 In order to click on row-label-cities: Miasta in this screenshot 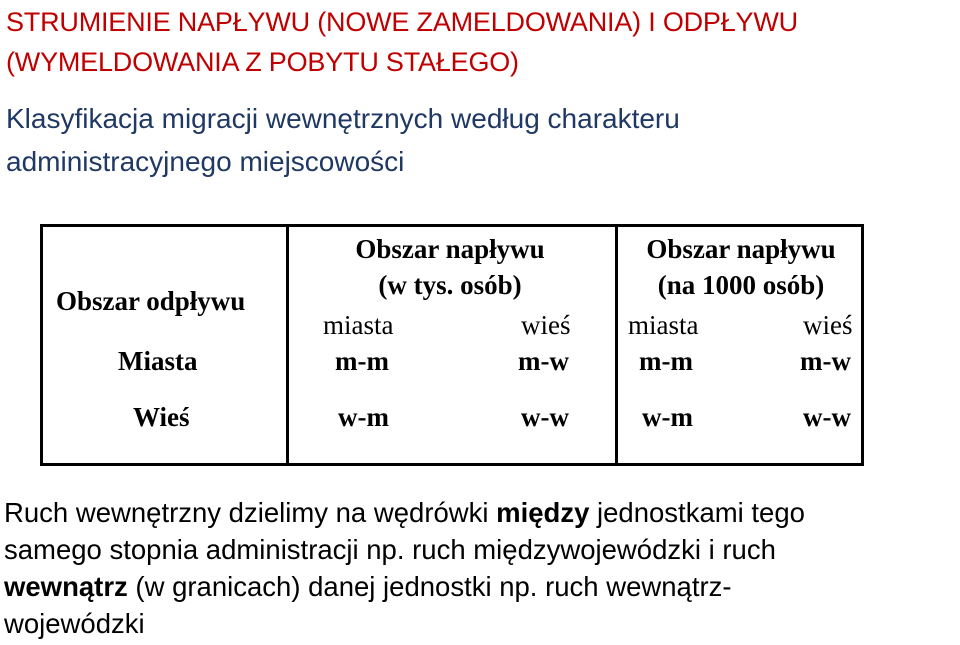, I will do `click(158, 361)`.